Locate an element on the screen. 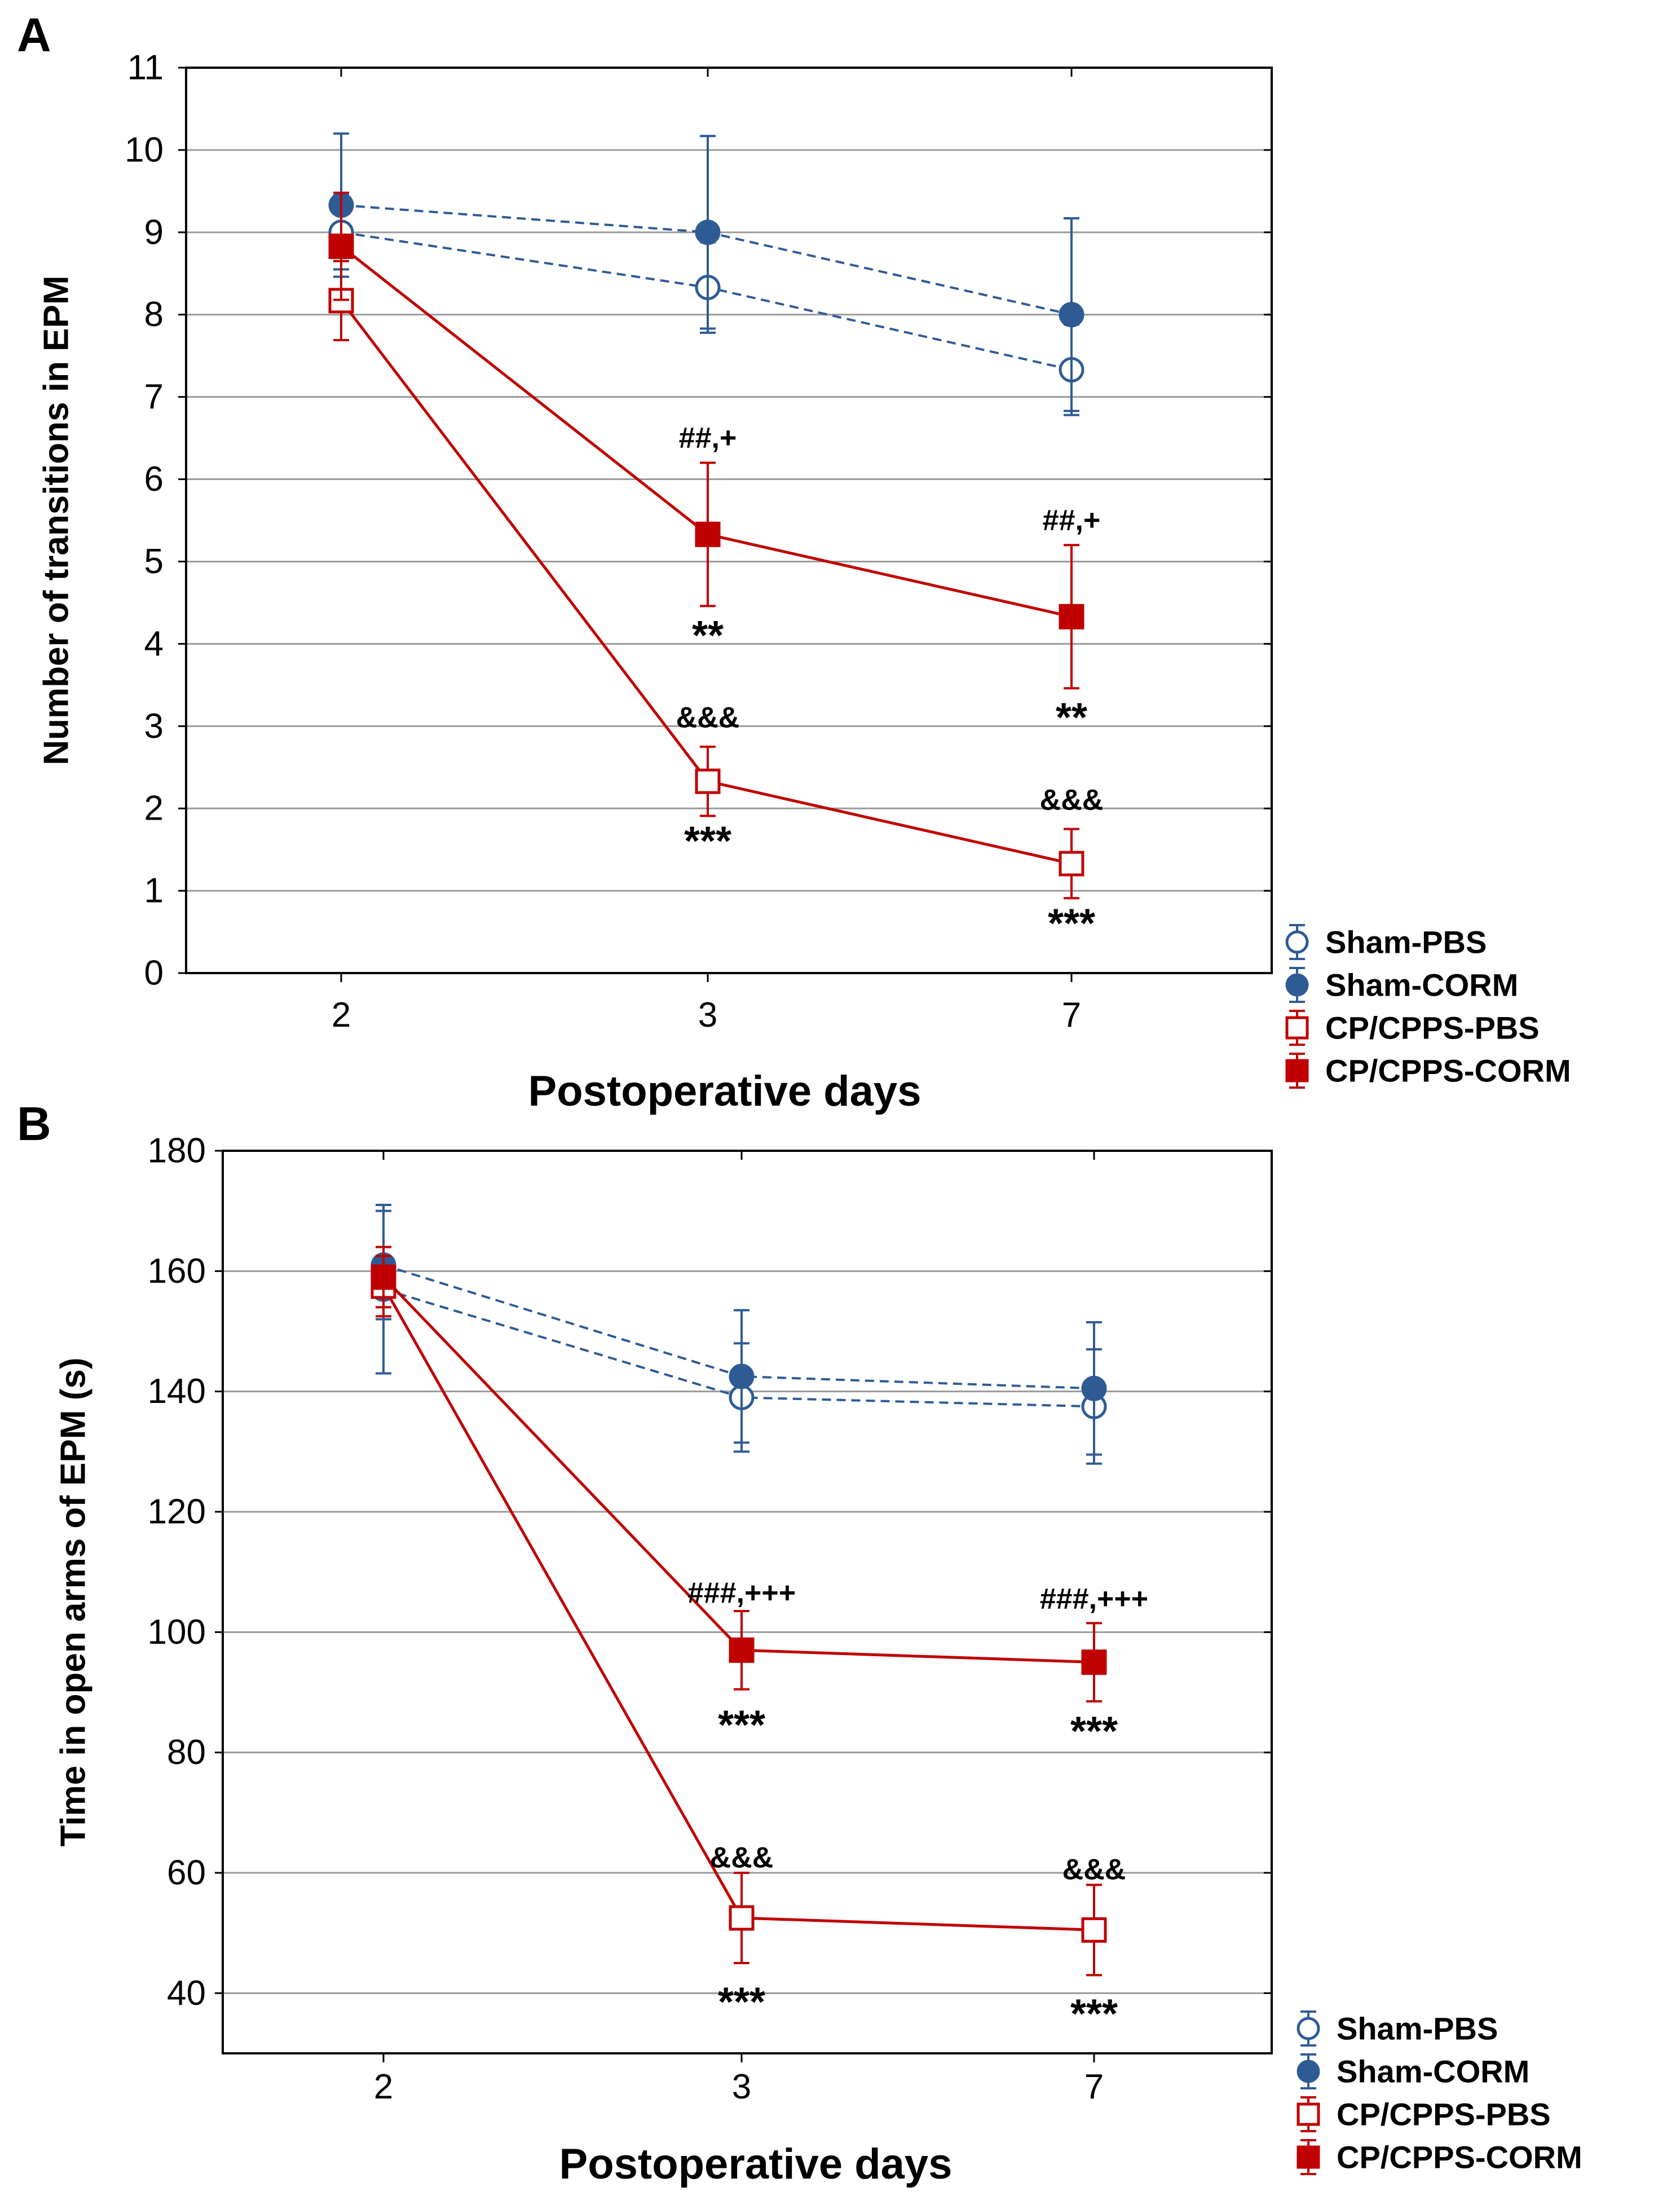 This screenshot has width=1680, height=2200. y-tick-label: 60 is located at coordinates (186, 1873).